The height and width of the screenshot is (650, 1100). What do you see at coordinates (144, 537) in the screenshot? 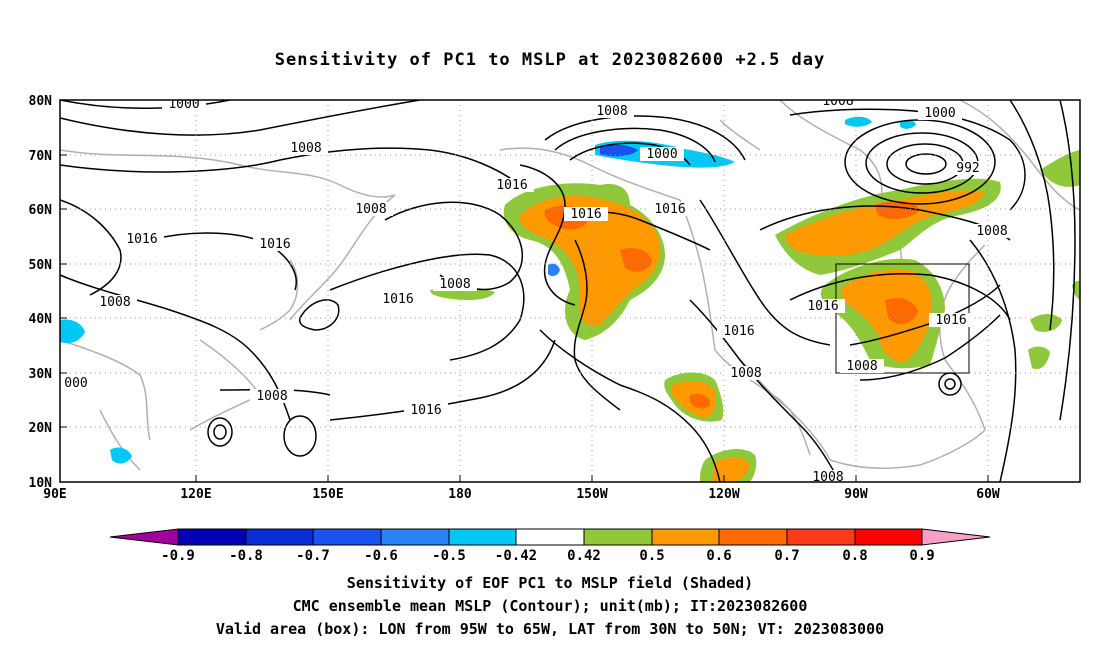
I see `colorbar-low-triangle` at bounding box center [144, 537].